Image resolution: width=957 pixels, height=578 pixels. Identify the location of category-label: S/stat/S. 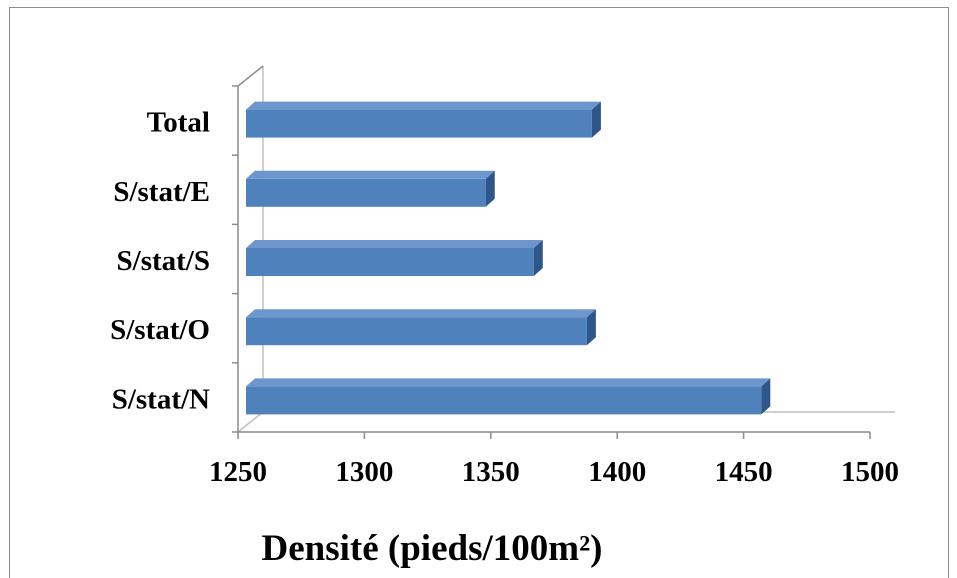
(163, 261).